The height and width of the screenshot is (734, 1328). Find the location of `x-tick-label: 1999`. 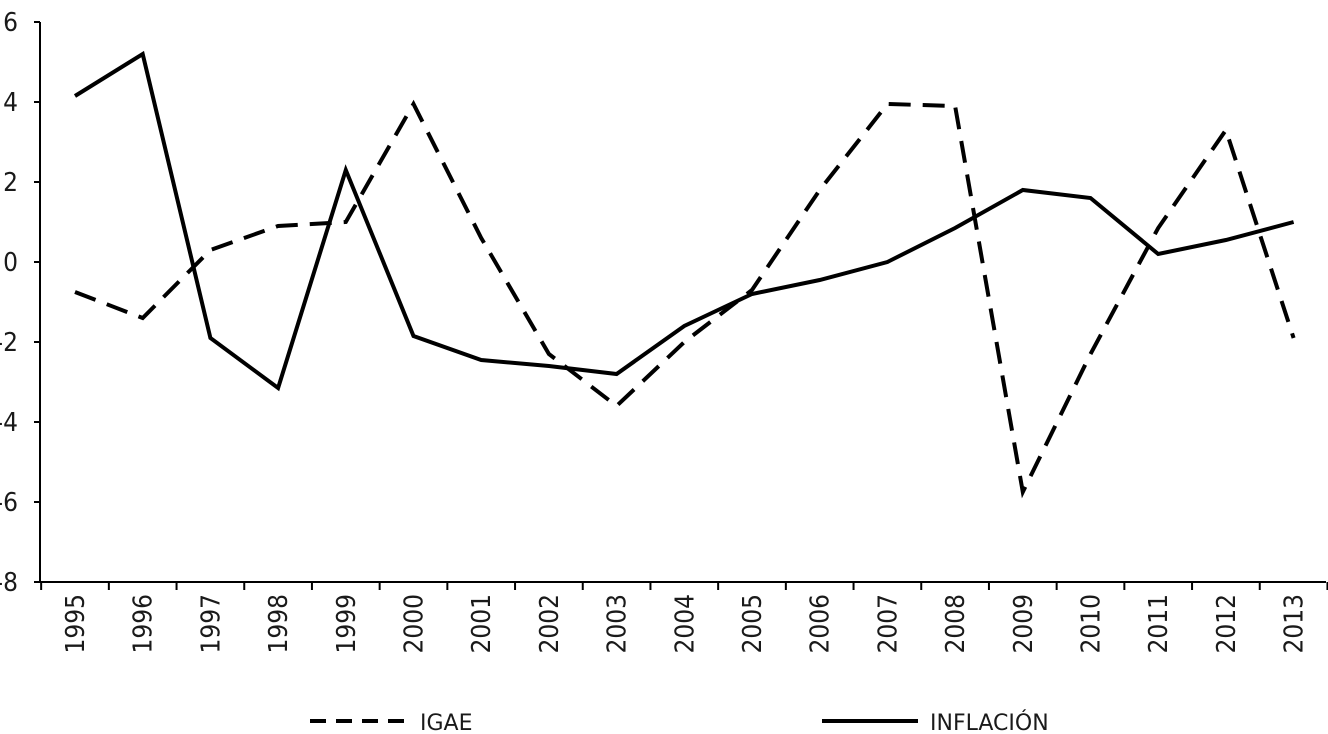

x-tick-label: 1999 is located at coordinates (347, 624).